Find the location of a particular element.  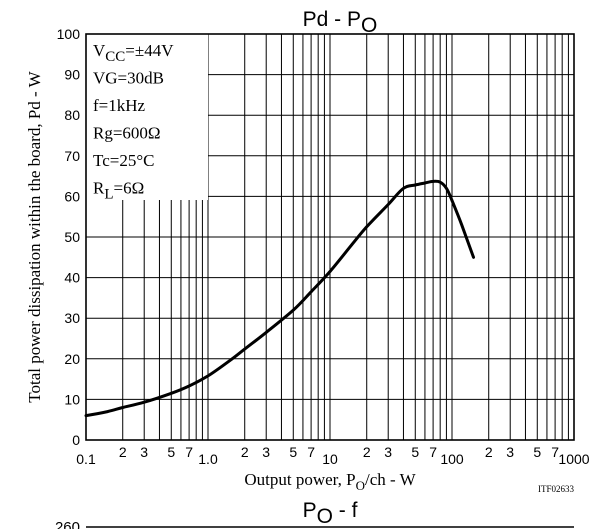

figure-code: ITF02633 is located at coordinates (556, 489).